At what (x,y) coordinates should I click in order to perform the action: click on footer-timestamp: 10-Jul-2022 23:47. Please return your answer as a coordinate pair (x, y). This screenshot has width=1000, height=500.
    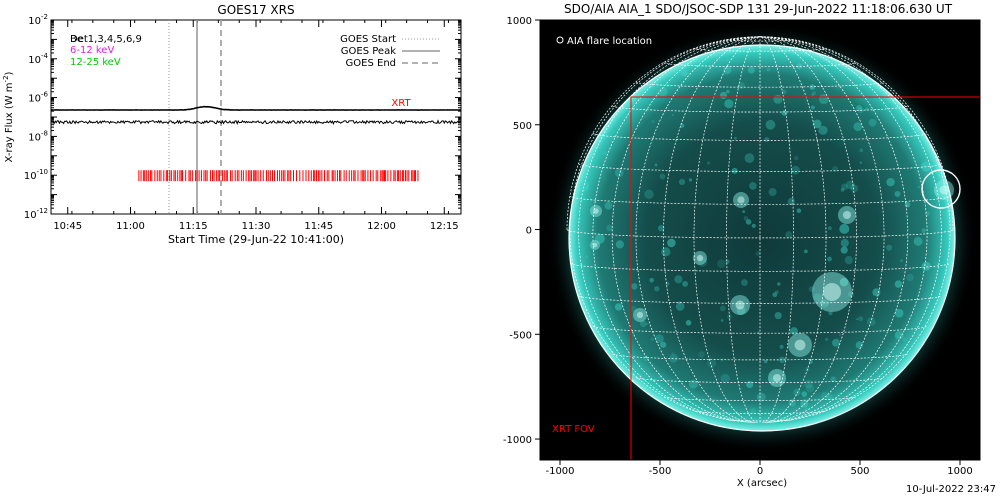
    Looking at the image, I should click on (950, 489).